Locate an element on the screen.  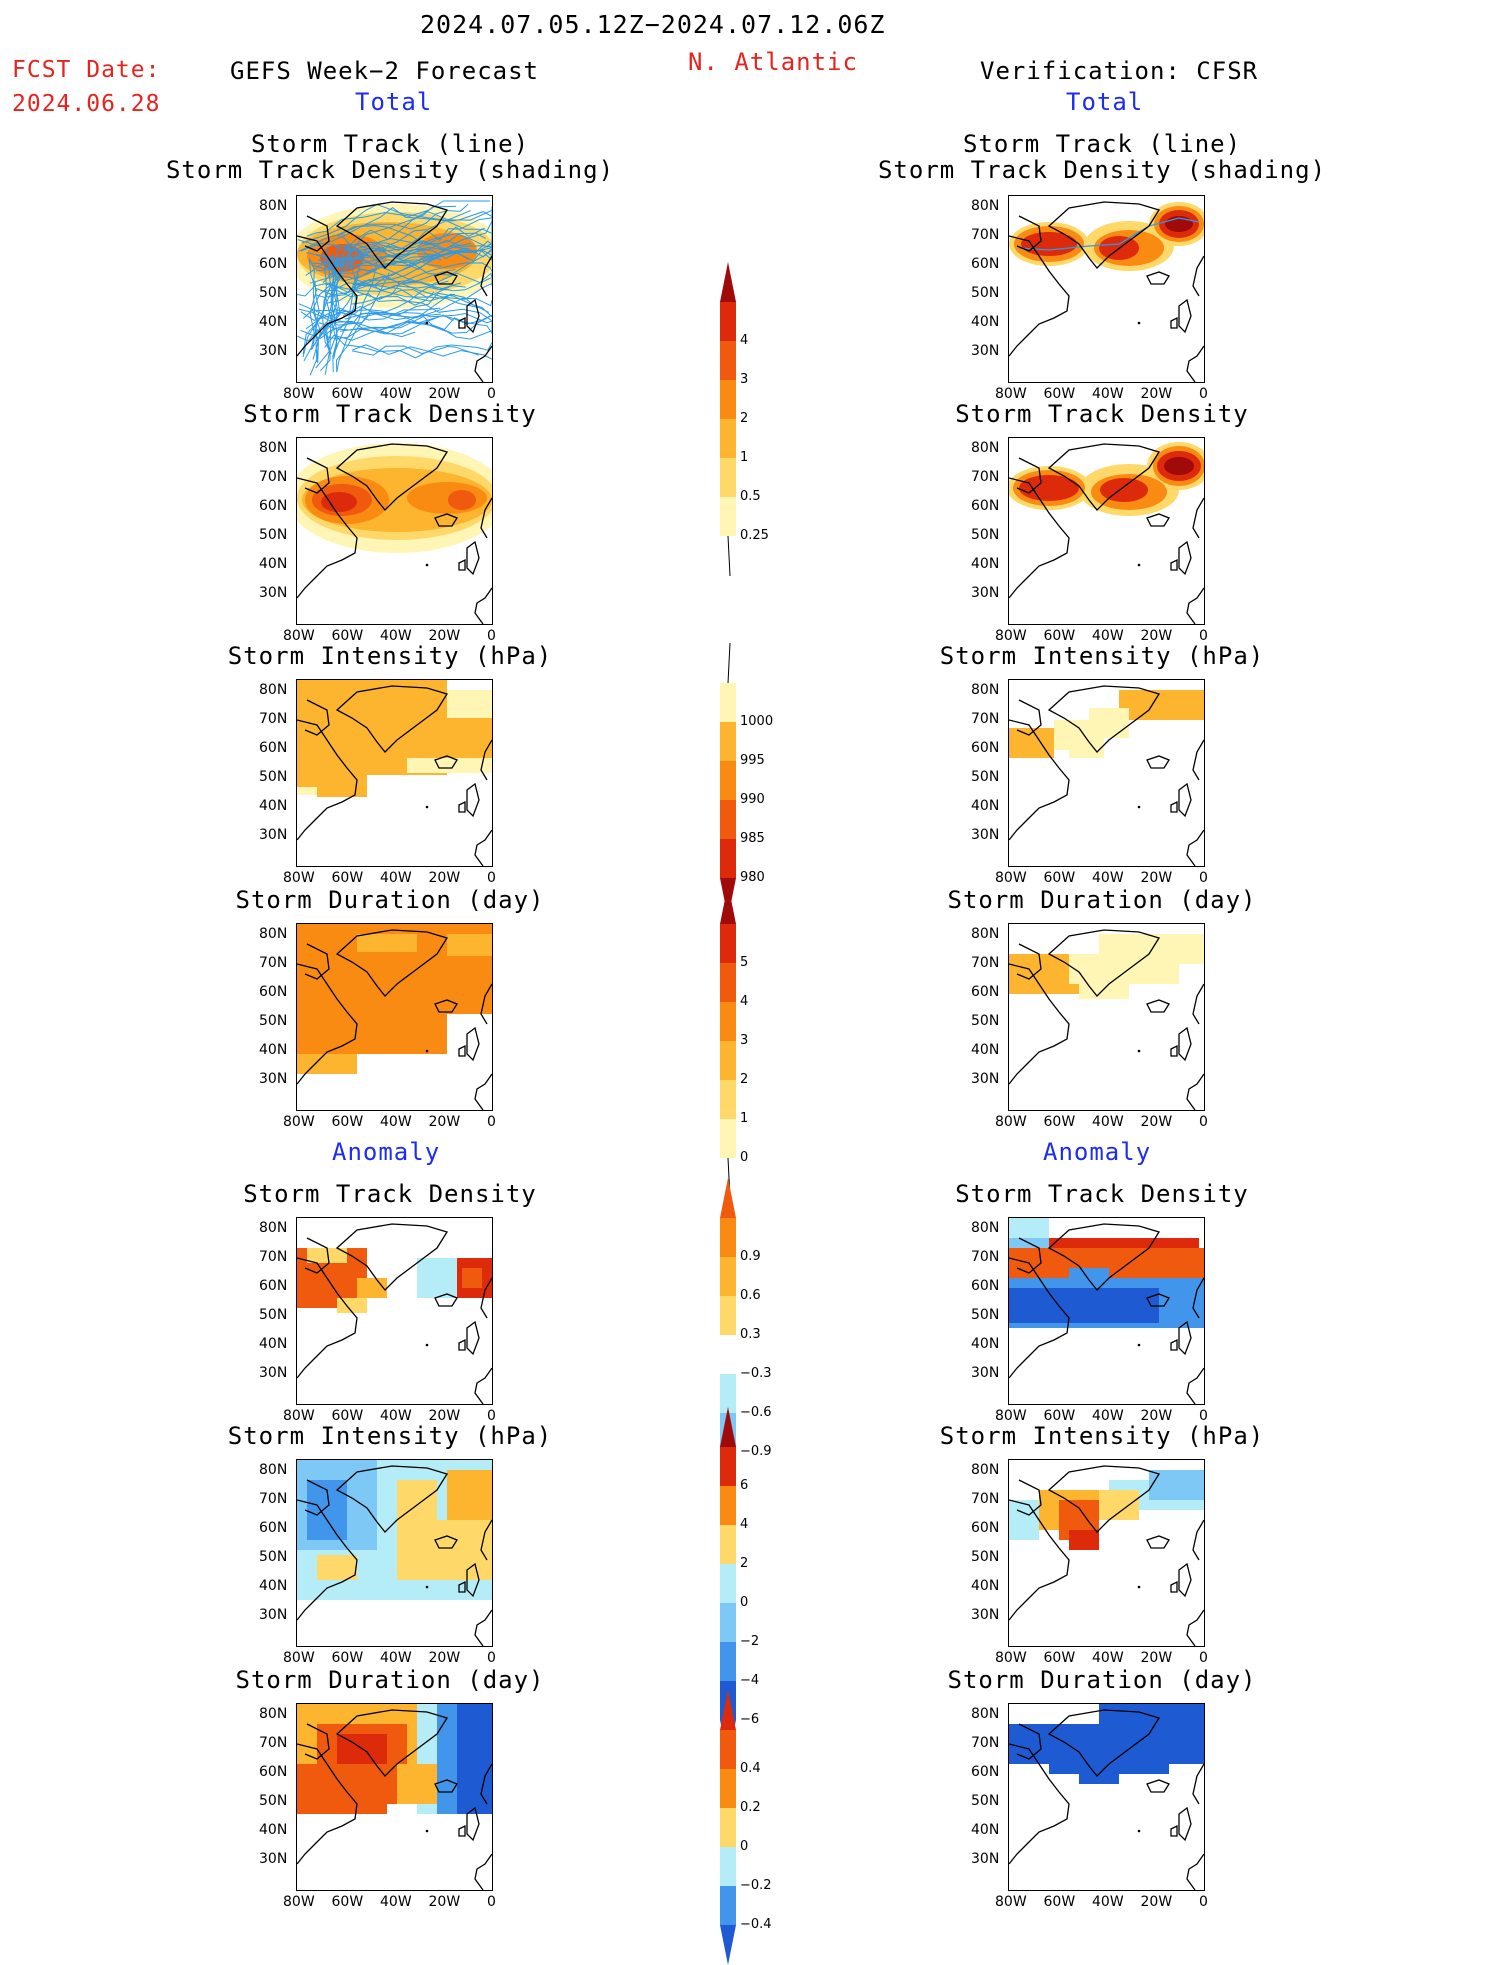
title-density-left: Storm Track Density is located at coordinates (390, 414).